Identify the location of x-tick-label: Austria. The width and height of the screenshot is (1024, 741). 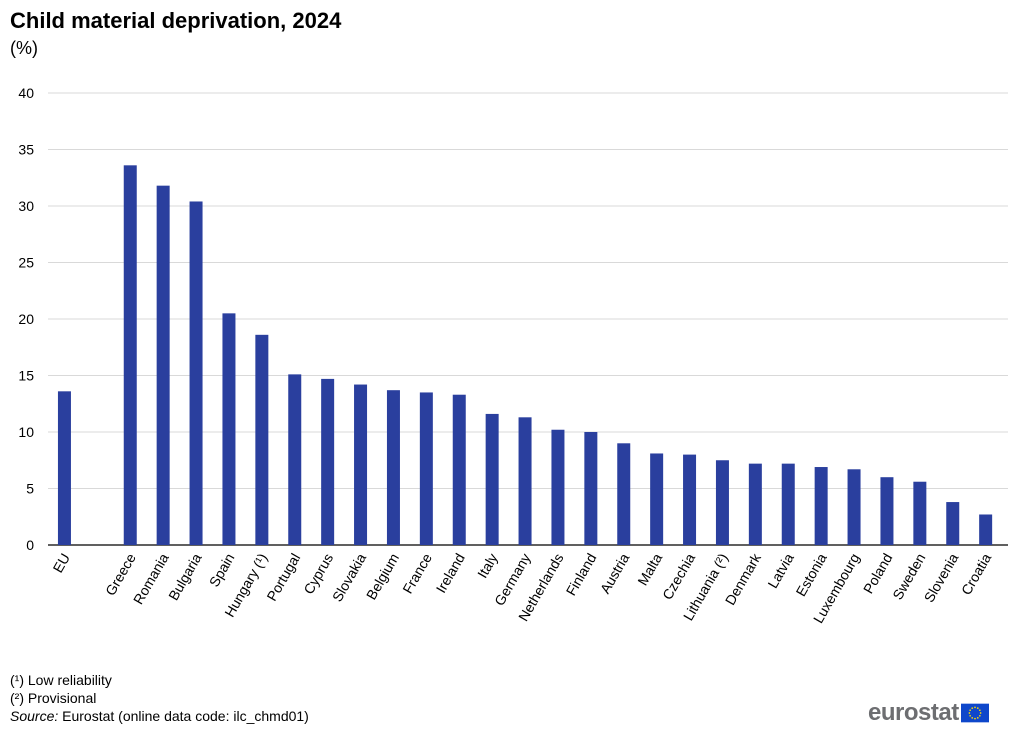
(615, 573).